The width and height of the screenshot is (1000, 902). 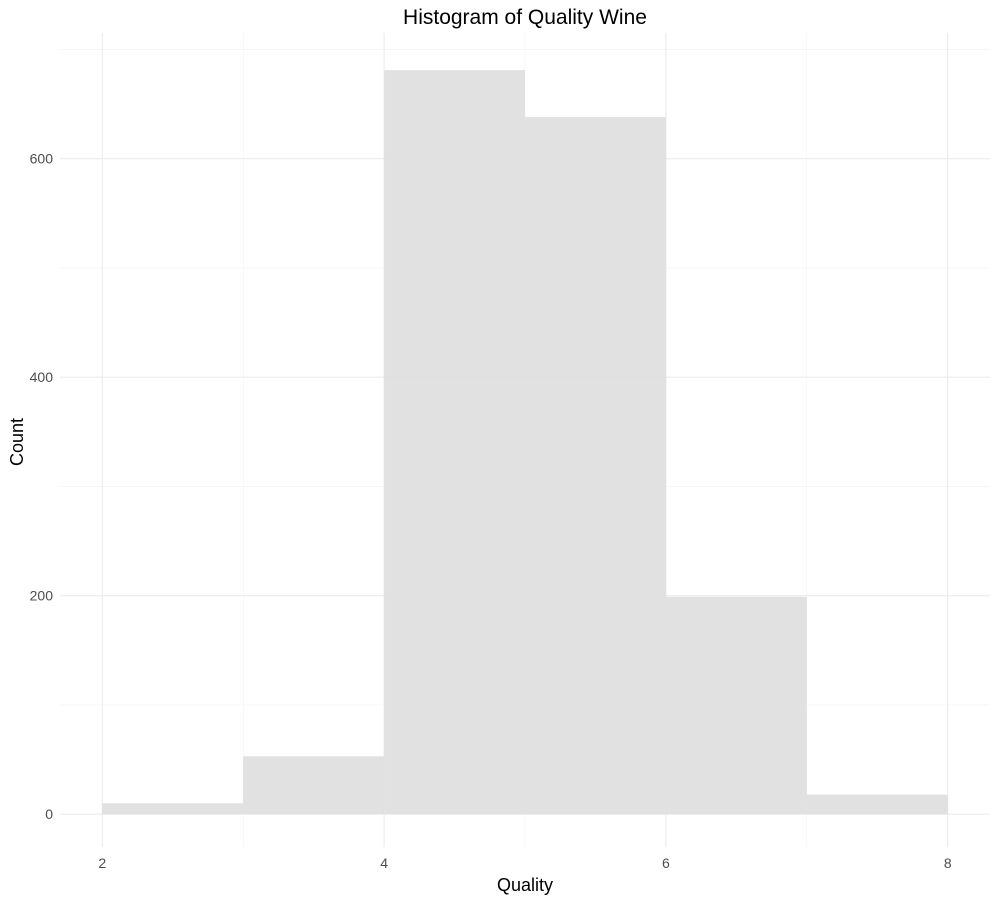 I want to click on x-tick-label: 4, so click(x=384, y=863).